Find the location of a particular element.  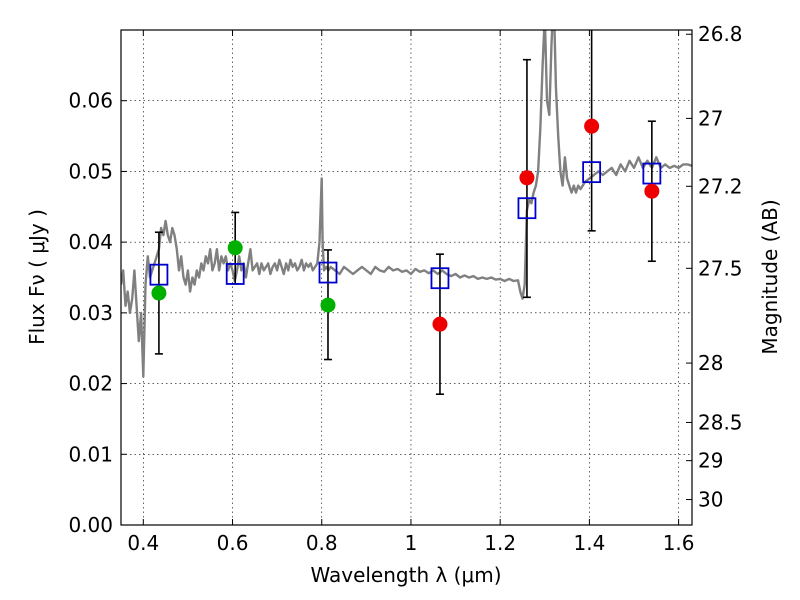

y-tick-label: 0.03 is located at coordinates (90, 313).